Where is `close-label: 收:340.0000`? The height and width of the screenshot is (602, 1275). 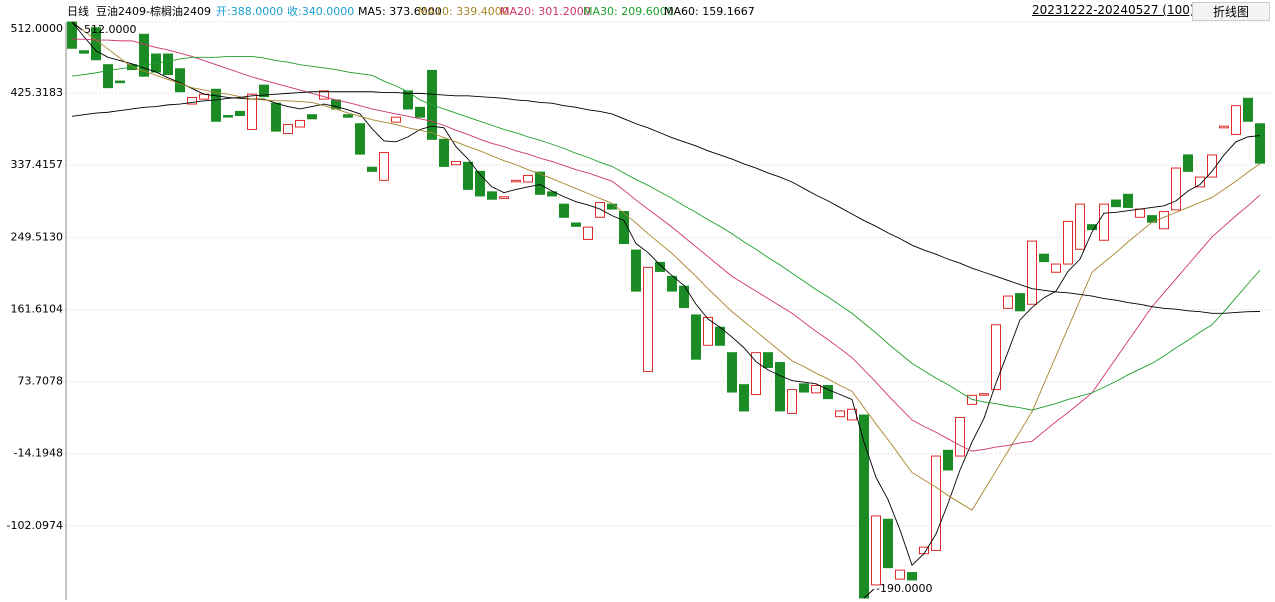 close-label: 收:340.0000 is located at coordinates (320, 11).